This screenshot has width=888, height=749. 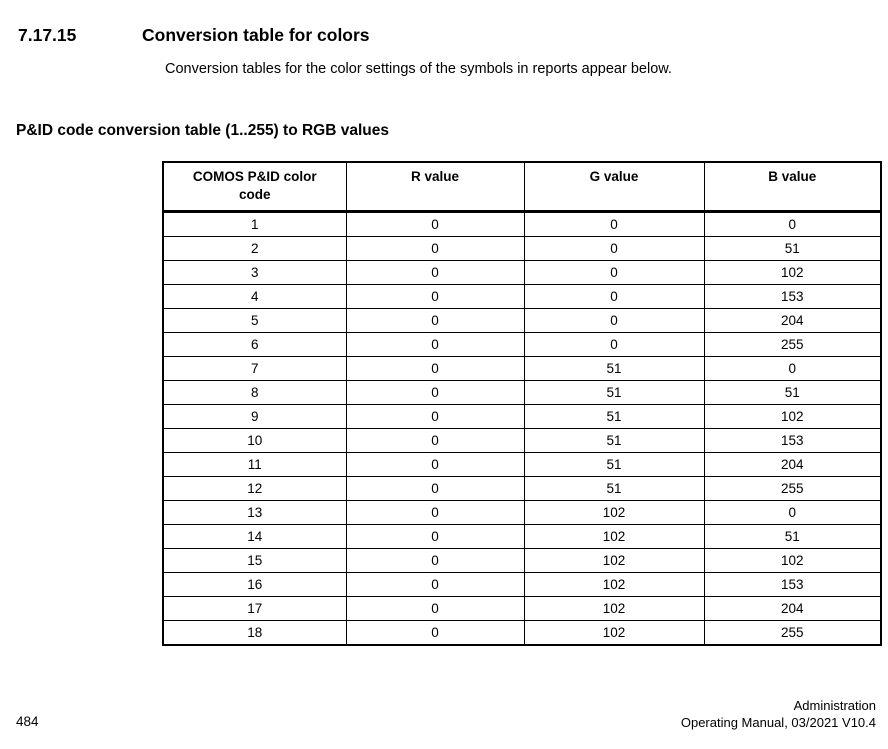 I want to click on section-number: 7.17.15, so click(x=47, y=35).